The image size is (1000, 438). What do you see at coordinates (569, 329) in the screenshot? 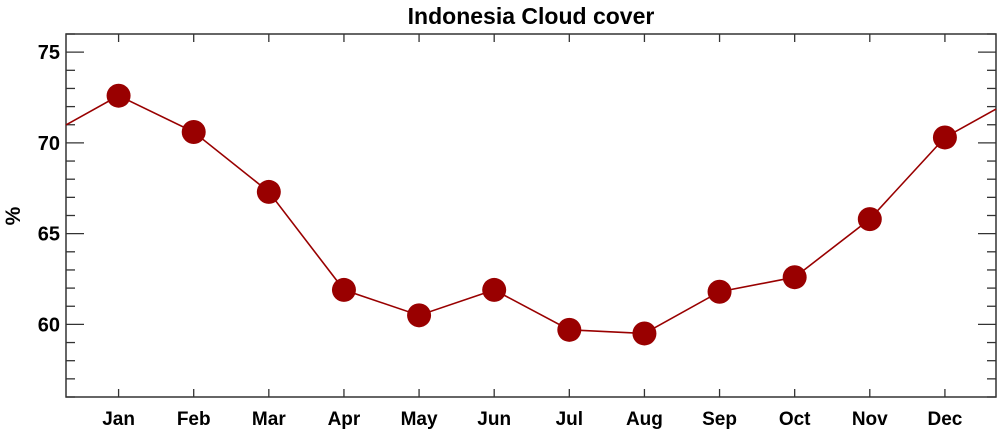
I see `data-point-jul` at bounding box center [569, 329].